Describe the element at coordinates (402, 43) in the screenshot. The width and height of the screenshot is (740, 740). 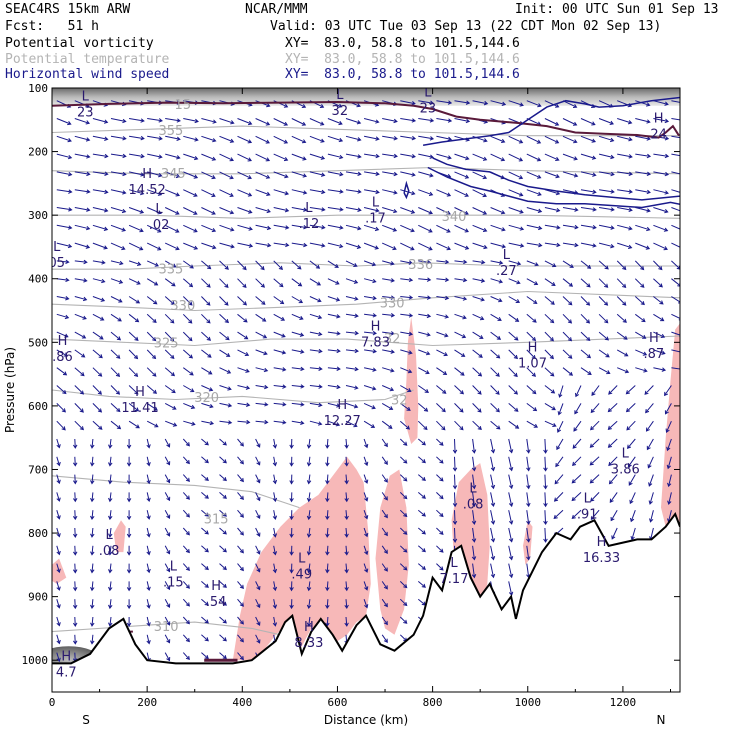
I see `field-xy-pv: XY= 83.0, 58.8 to 101.5,144.6` at that location.